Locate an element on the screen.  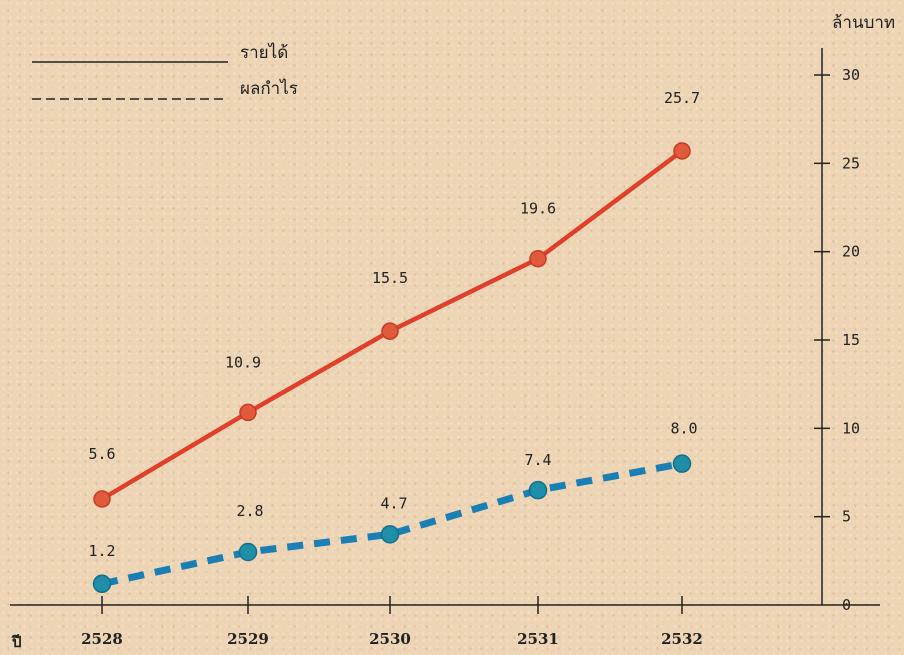
data-label: 5.6 is located at coordinates (101, 454).